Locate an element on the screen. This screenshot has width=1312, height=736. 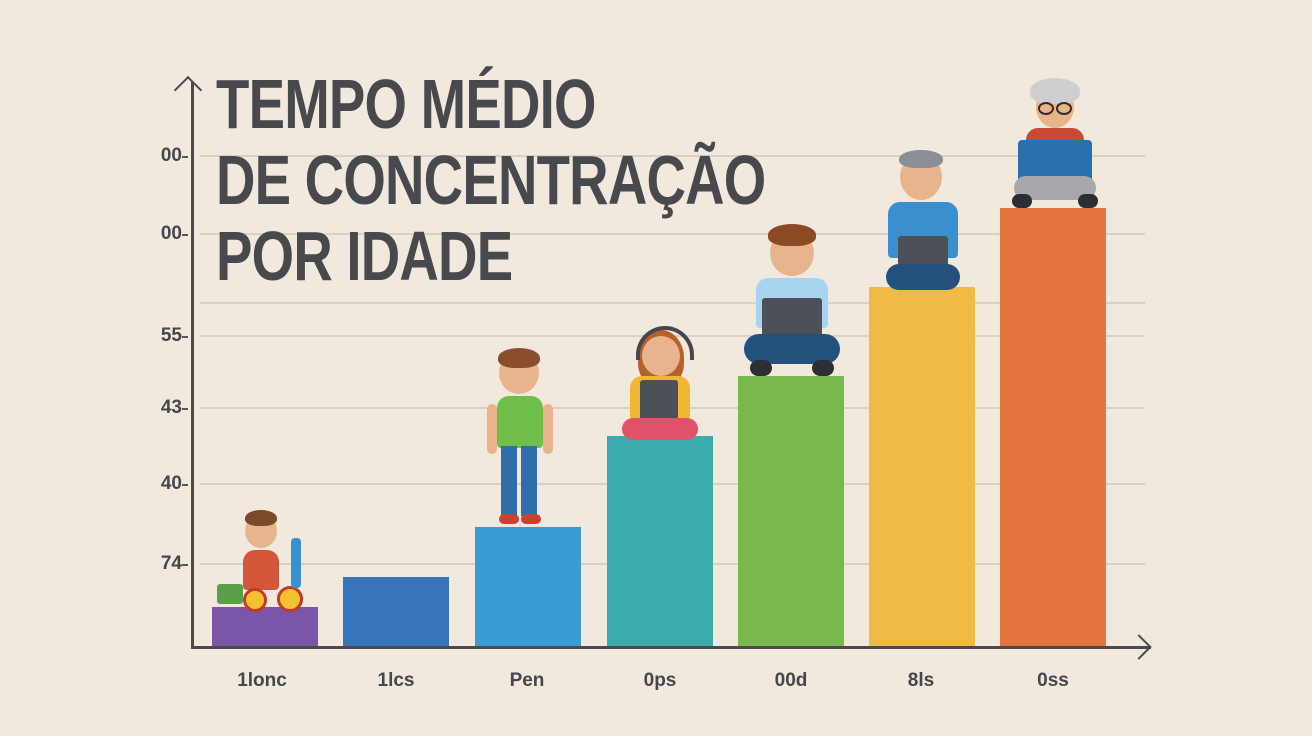
y-axis-arrow-icon is located at coordinates (188, 90).